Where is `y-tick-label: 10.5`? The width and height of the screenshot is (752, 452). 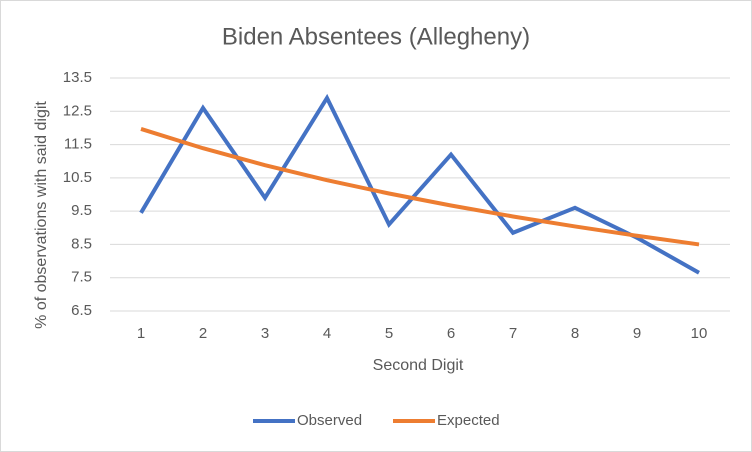 y-tick-label: 10.5 is located at coordinates (77, 177).